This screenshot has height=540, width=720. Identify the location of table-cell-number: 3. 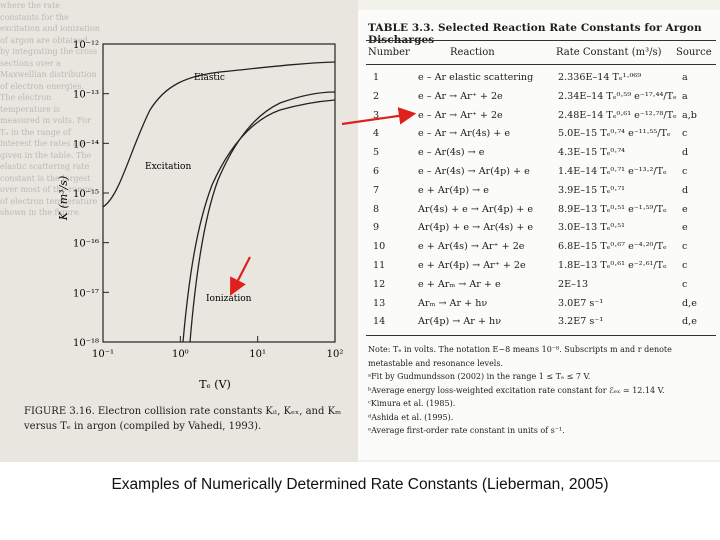
(376, 115).